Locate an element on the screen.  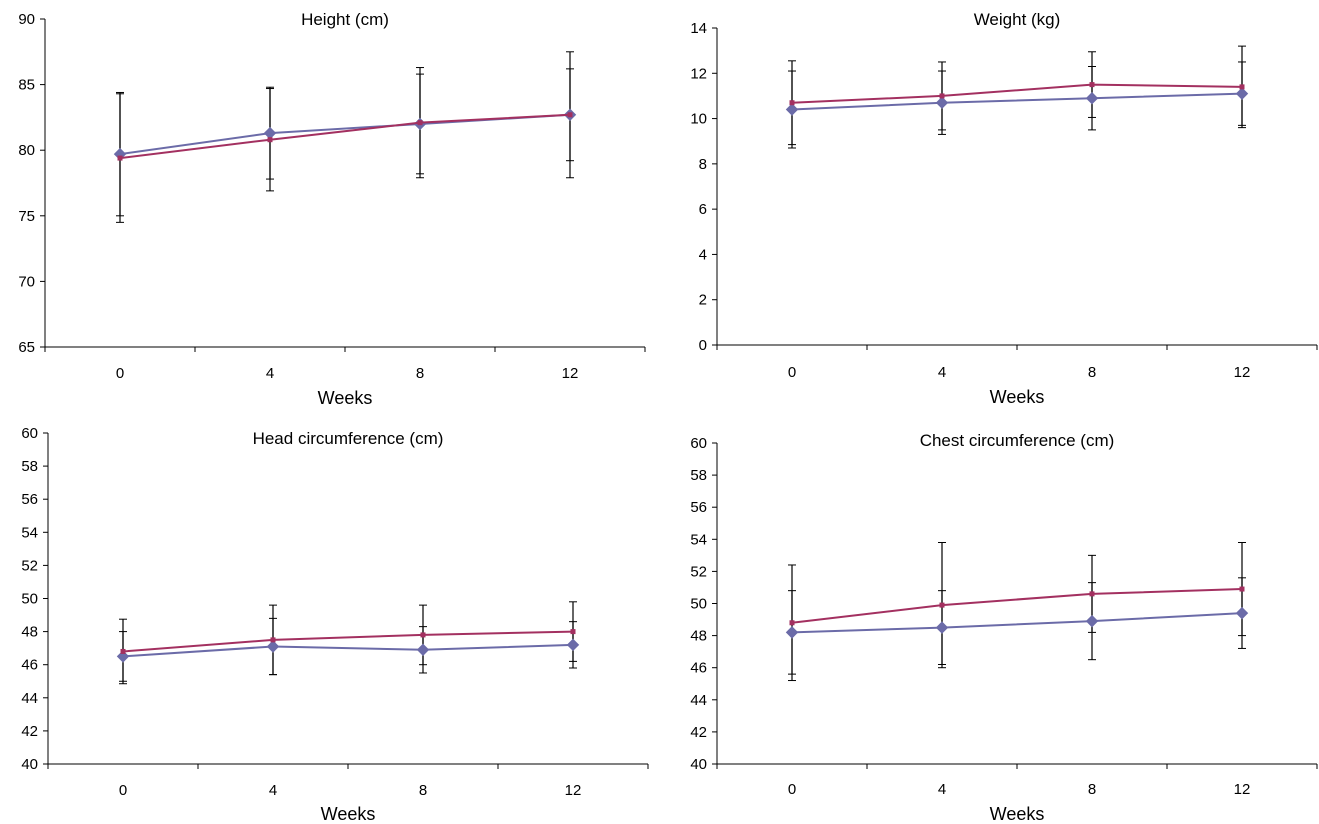
y-tick-label: 6 is located at coordinates (703, 209).